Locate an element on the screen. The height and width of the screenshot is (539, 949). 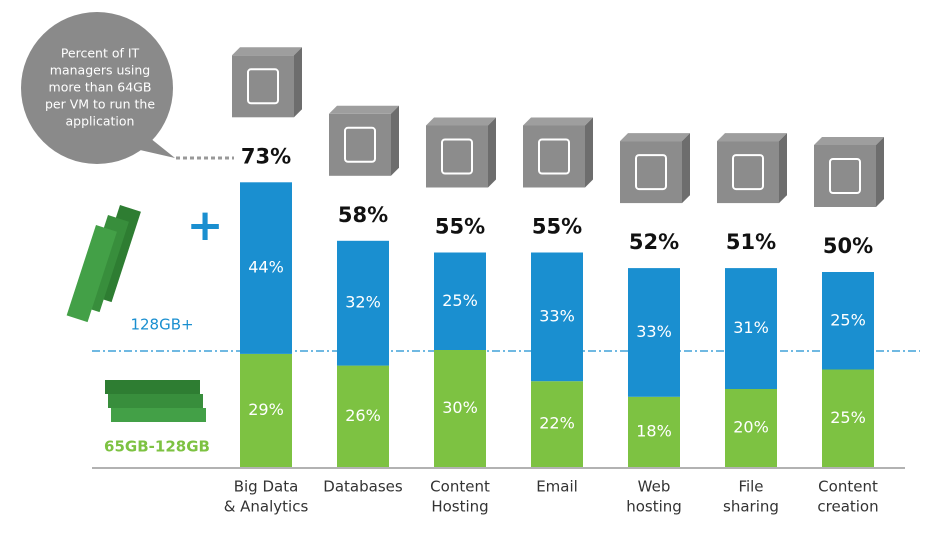
x-tick-label: Hosting is located at coordinates (459, 507).